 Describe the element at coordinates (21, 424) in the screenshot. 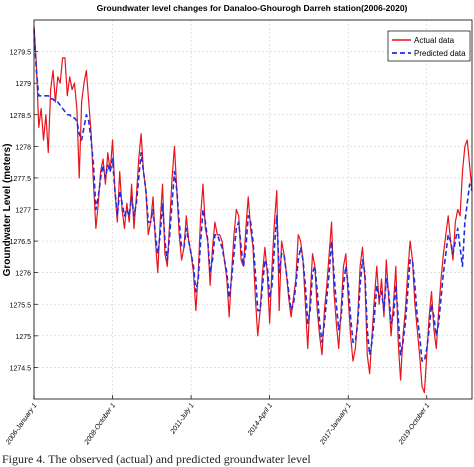

I see `x-tick-label: 2006-January 1` at that location.